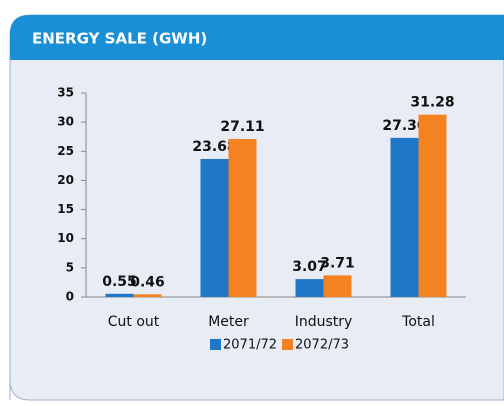 Image resolution: width=504 pixels, height=406 pixels. I want to click on x-tick-label: Meter, so click(228, 322).